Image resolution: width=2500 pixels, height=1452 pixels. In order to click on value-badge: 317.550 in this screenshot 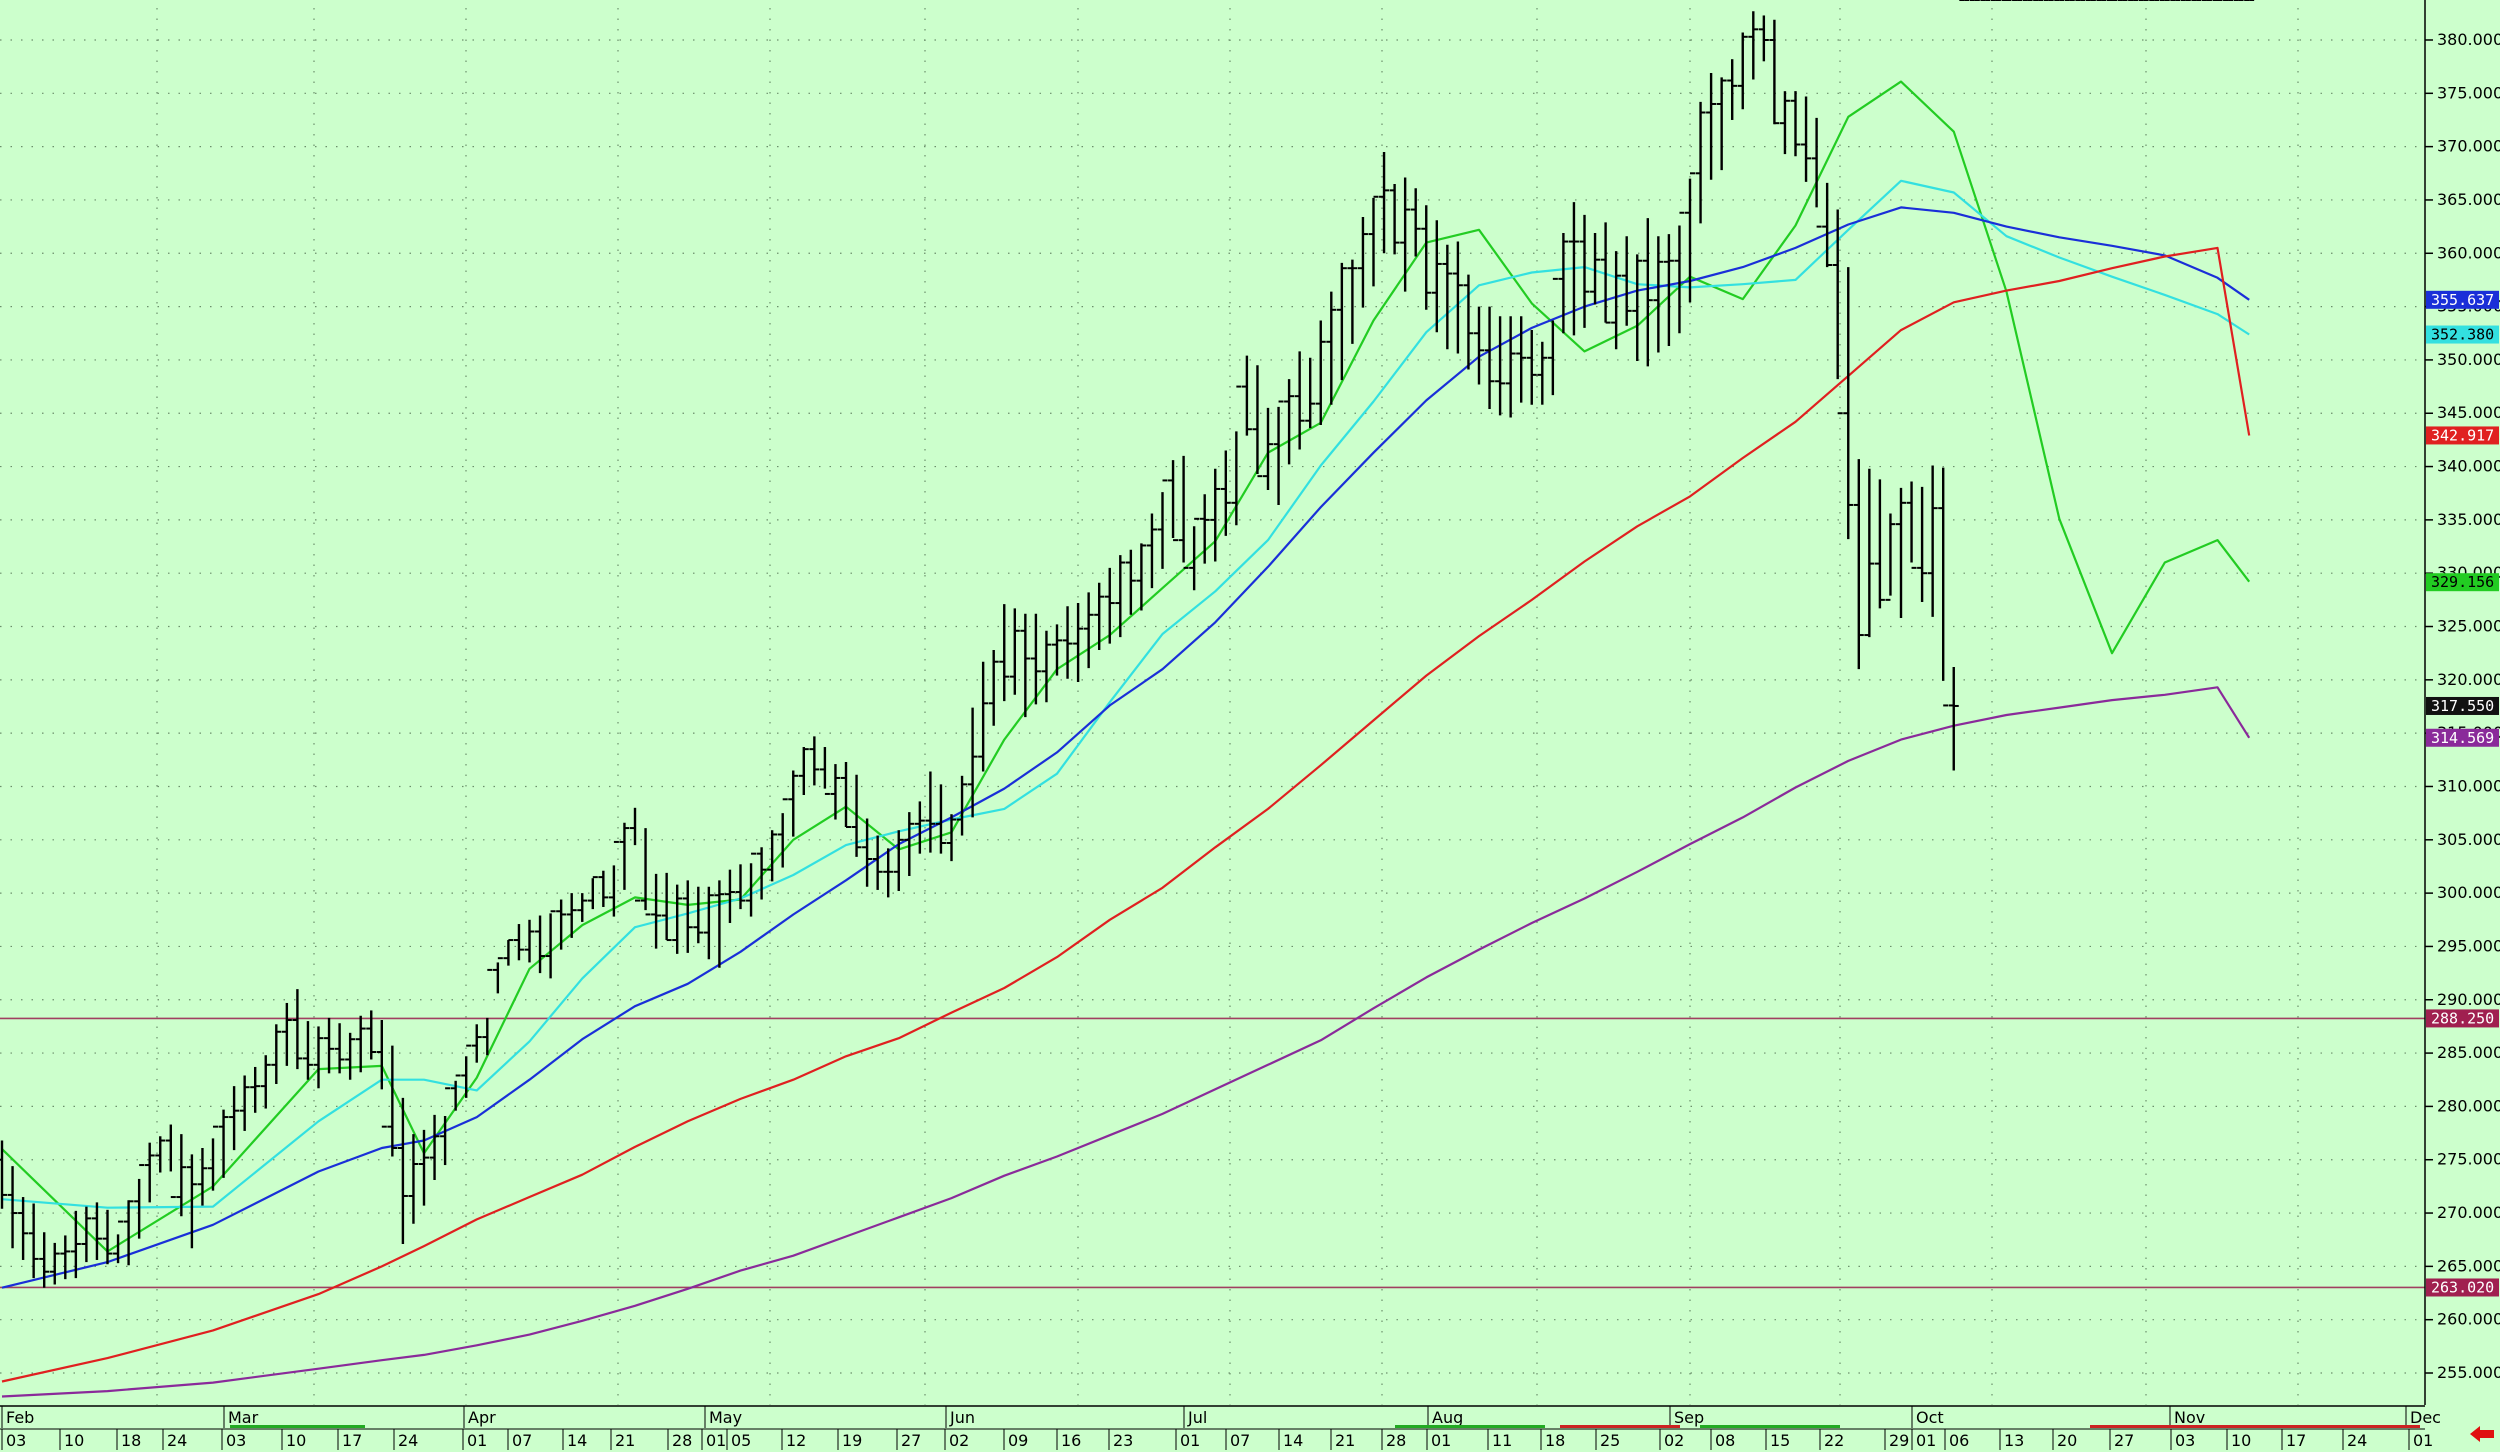, I will do `click(2462, 705)`.